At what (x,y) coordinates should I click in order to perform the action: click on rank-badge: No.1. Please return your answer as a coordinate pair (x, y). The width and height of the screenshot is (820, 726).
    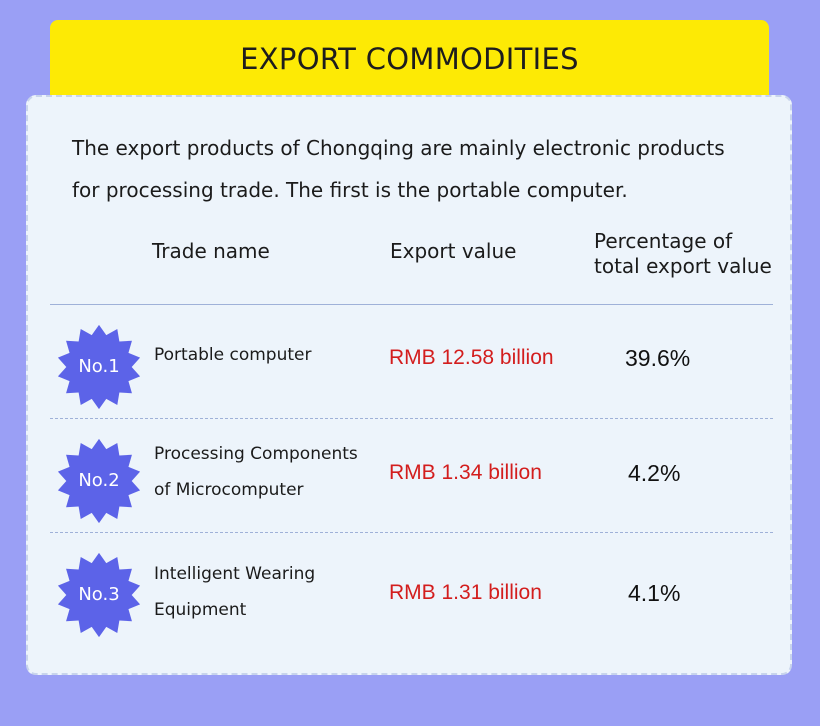
    Looking at the image, I should click on (99, 367).